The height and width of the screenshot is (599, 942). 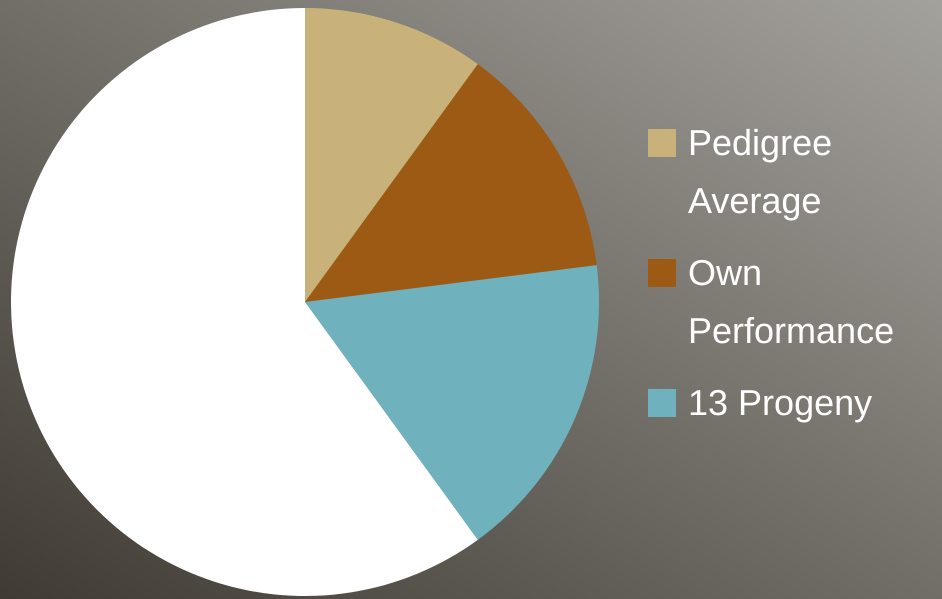 What do you see at coordinates (791, 301) in the screenshot?
I see `legend-label: Own Performance` at bounding box center [791, 301].